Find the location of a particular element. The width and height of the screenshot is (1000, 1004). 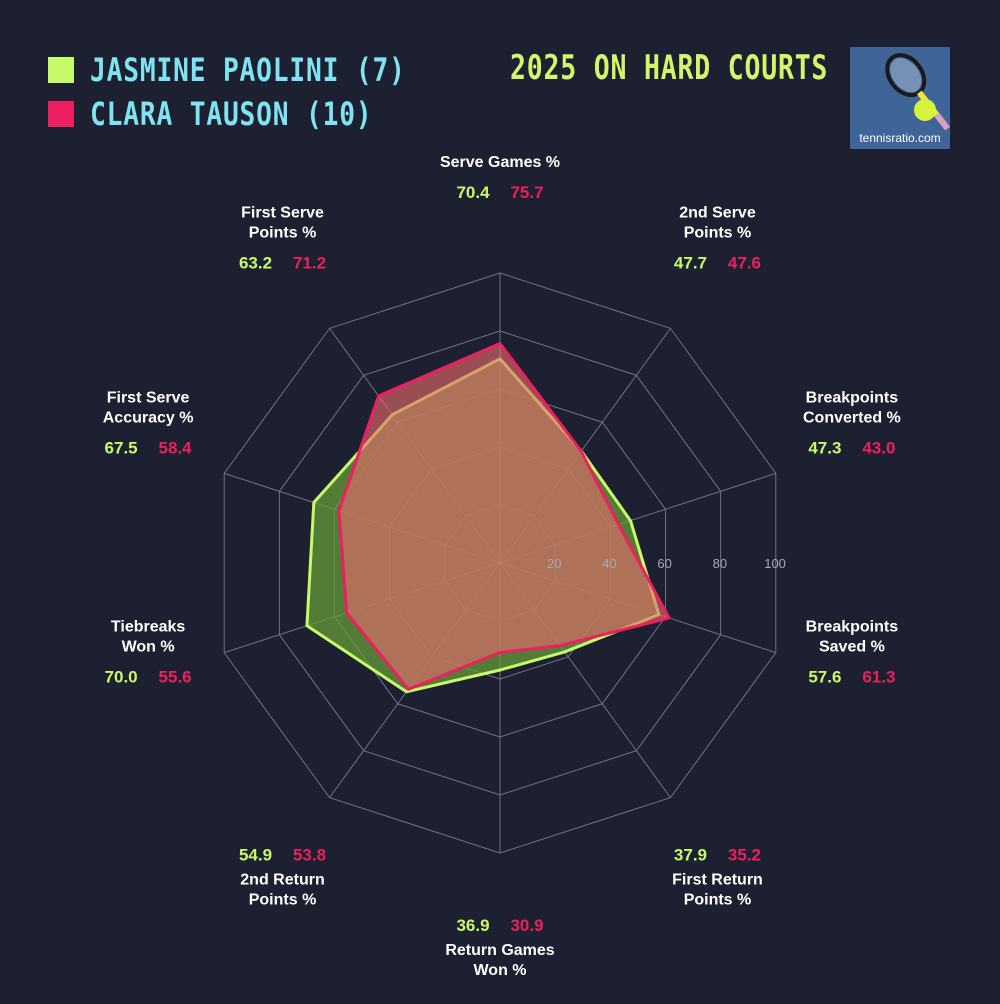

value-label-axis-7-series-2: 53.8 is located at coordinates (309, 854).